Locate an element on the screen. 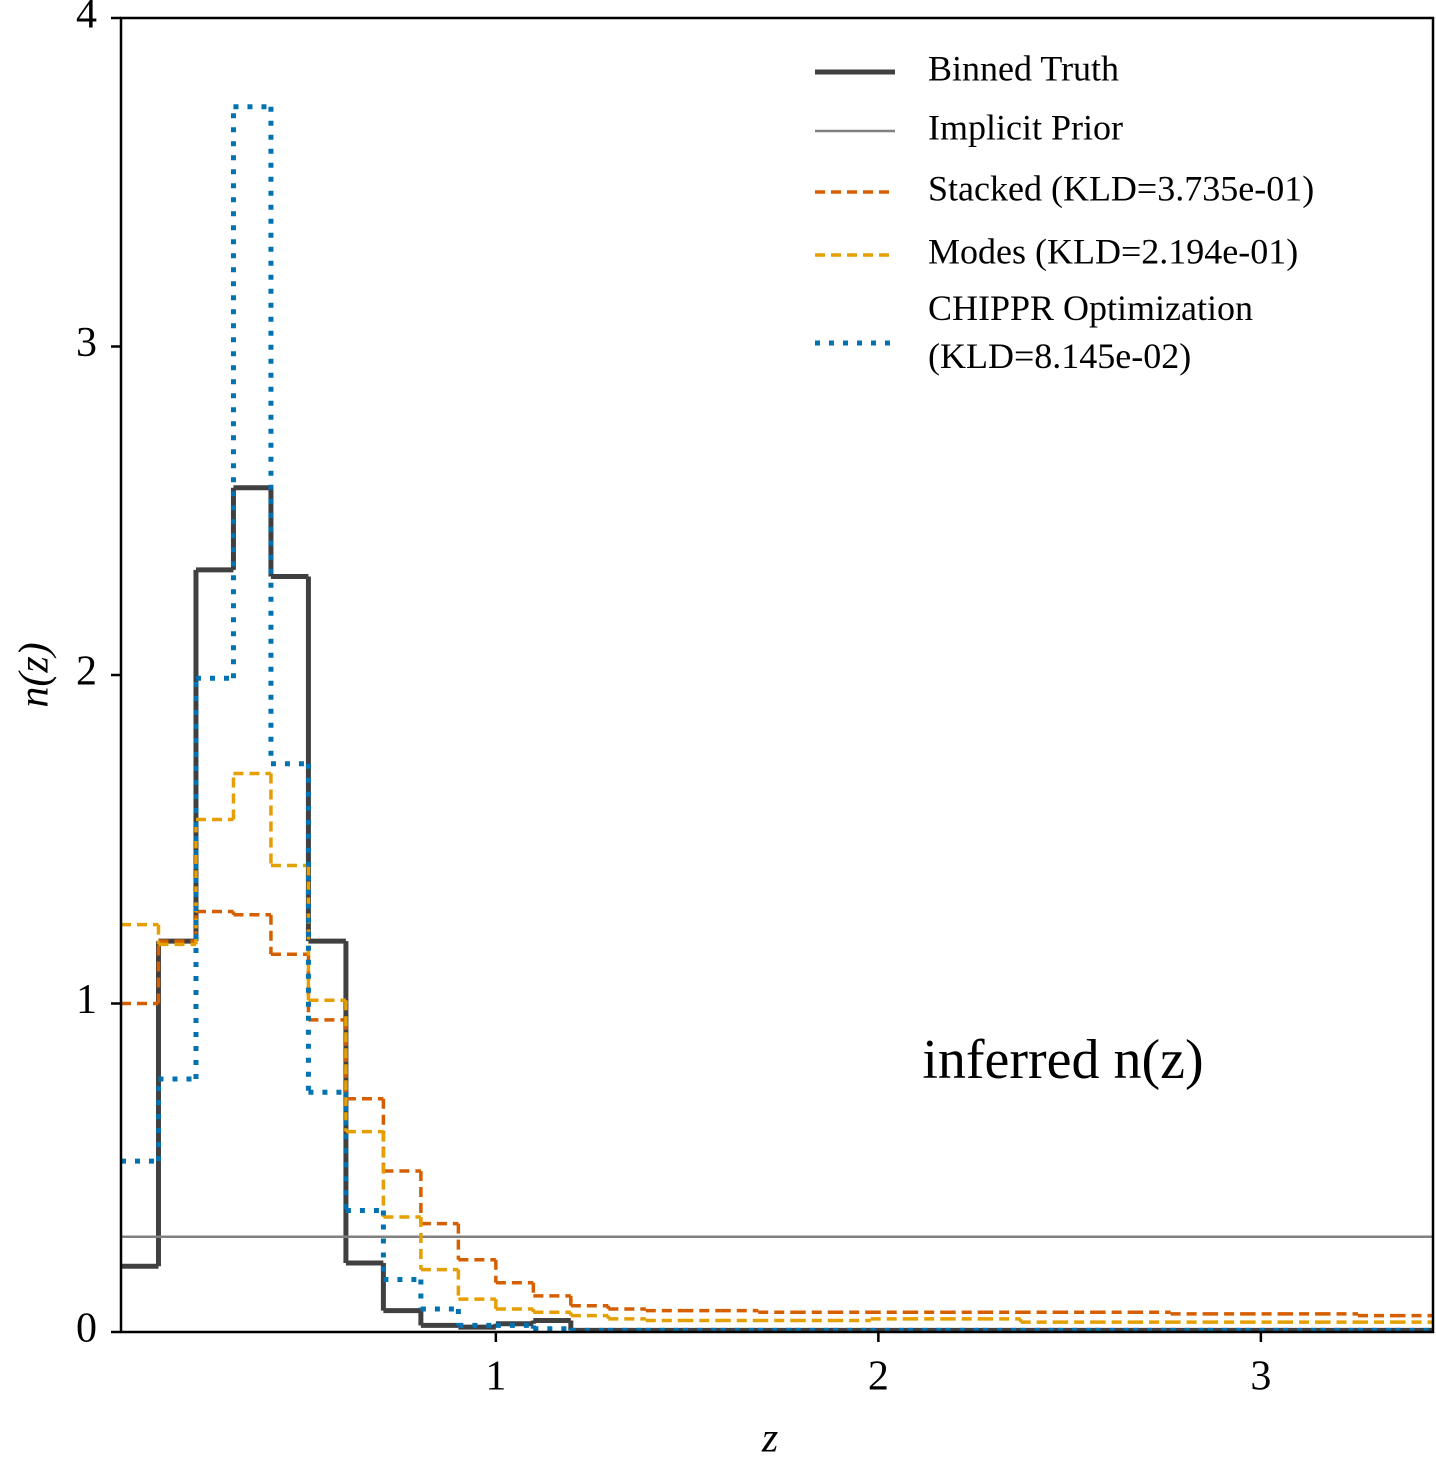  y-tick-label: 1 is located at coordinates (86, 1000).